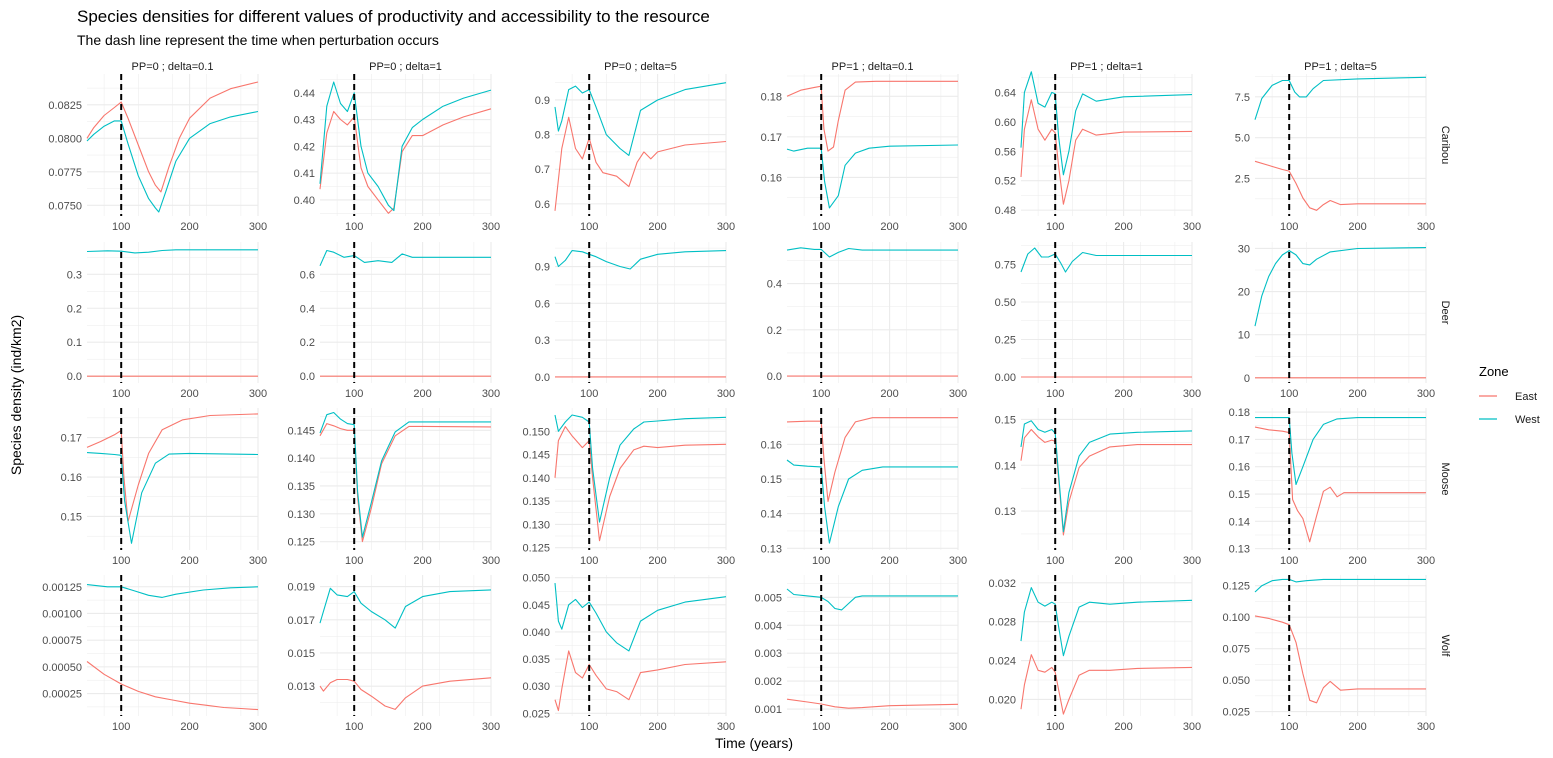 This screenshot has width=1553, height=758. I want to click on y-tick-label: 0.2, so click(774, 331).